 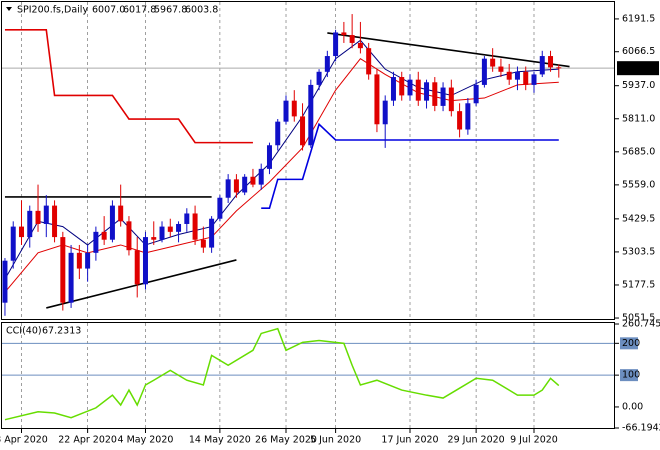 I want to click on level-tag, so click(x=629, y=375).